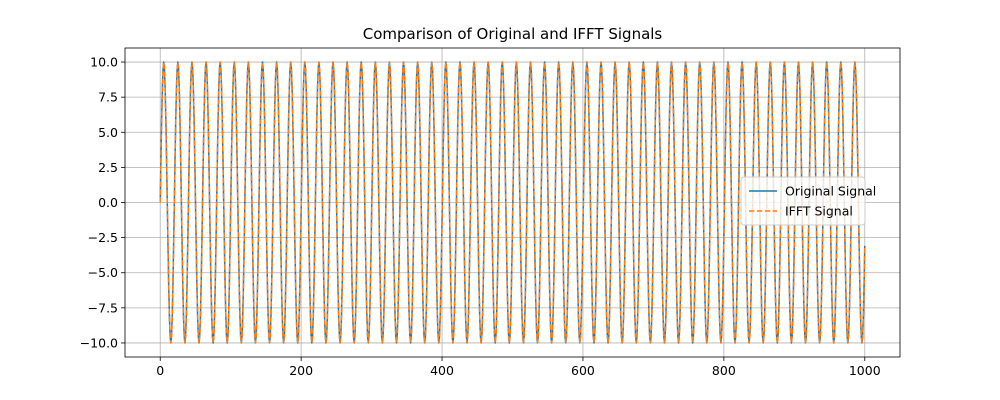  I want to click on y-tick-label: −10.0, so click(99, 342).